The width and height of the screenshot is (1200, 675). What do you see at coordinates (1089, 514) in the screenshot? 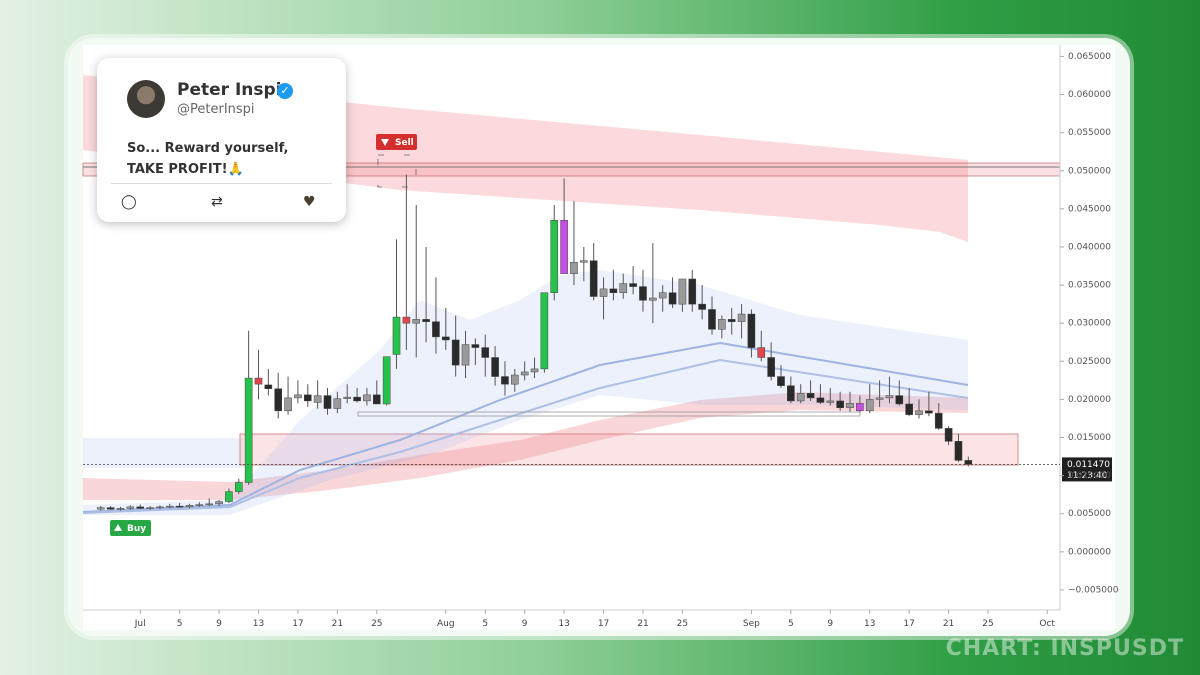
I see `y-tick-label: 0.005000` at bounding box center [1089, 514].